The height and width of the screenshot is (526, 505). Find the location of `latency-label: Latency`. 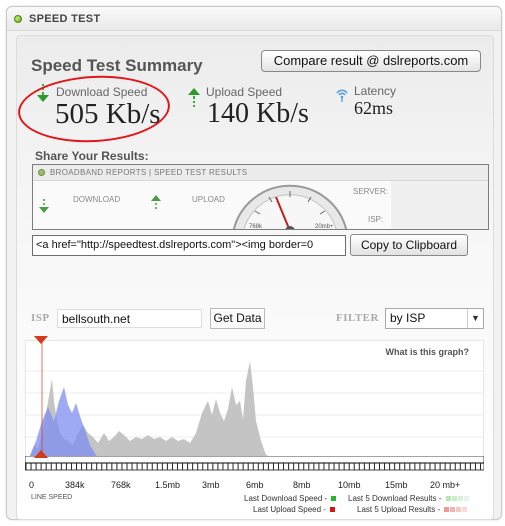

latency-label: Latency is located at coordinates (375, 91).